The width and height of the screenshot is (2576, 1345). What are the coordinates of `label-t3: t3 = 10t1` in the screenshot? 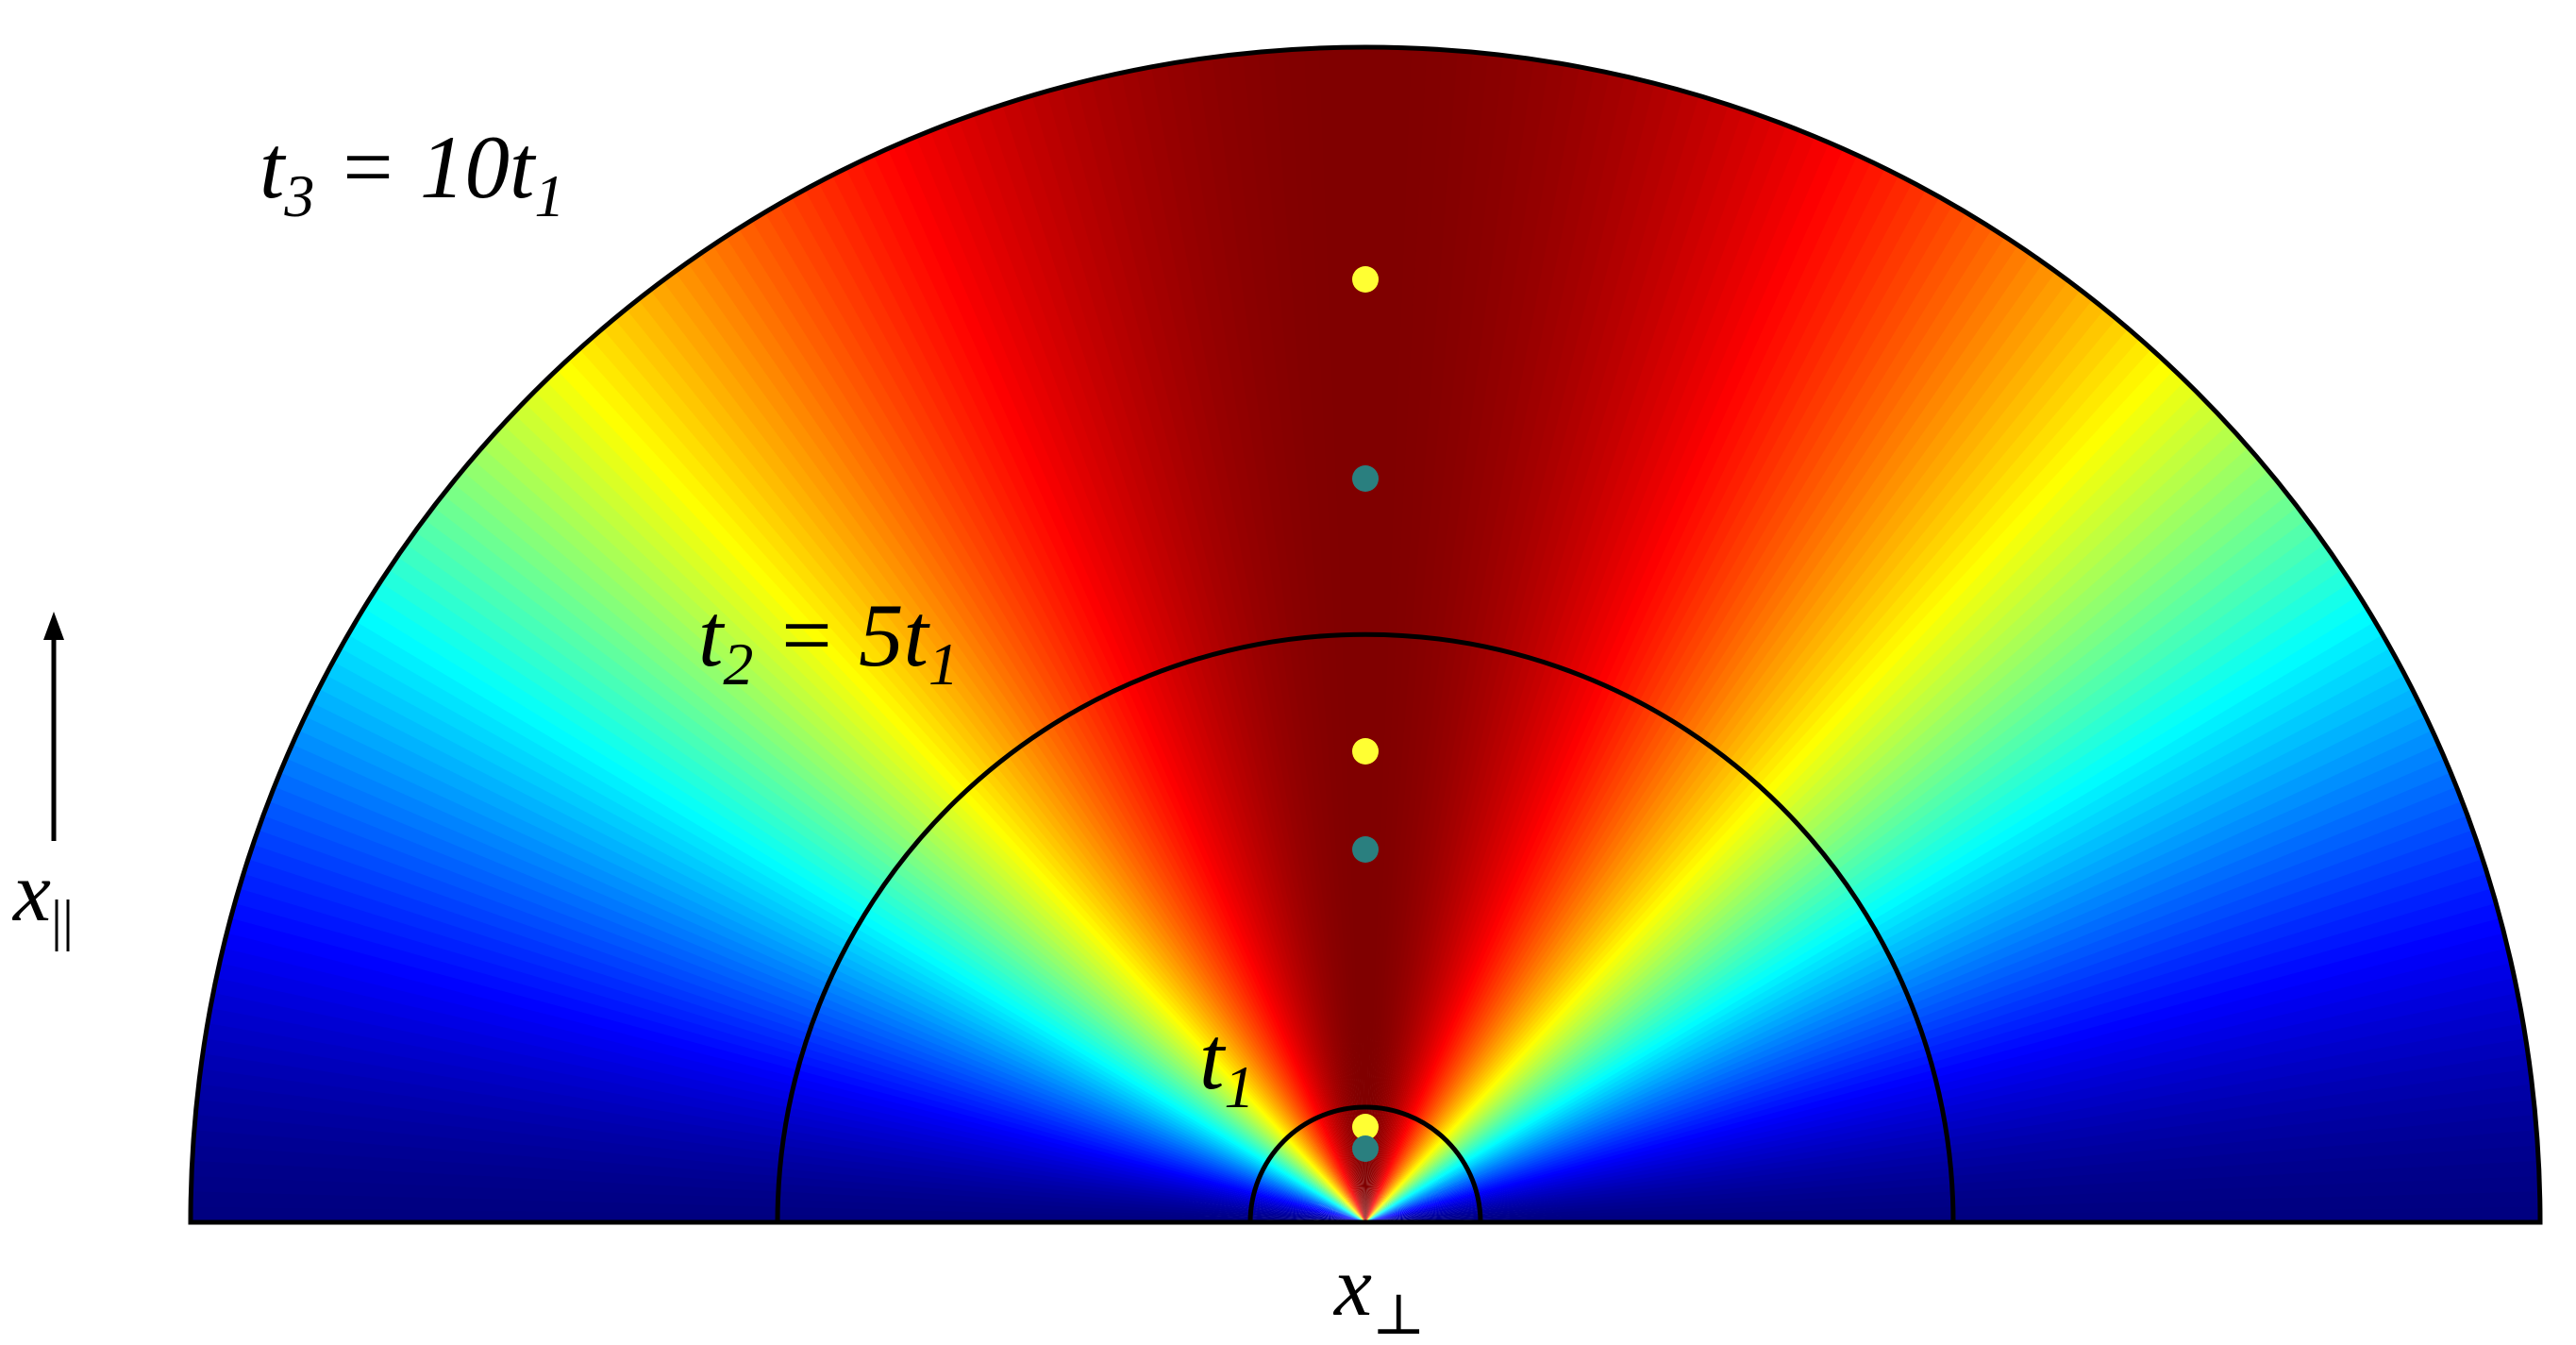 It's located at (411, 173).